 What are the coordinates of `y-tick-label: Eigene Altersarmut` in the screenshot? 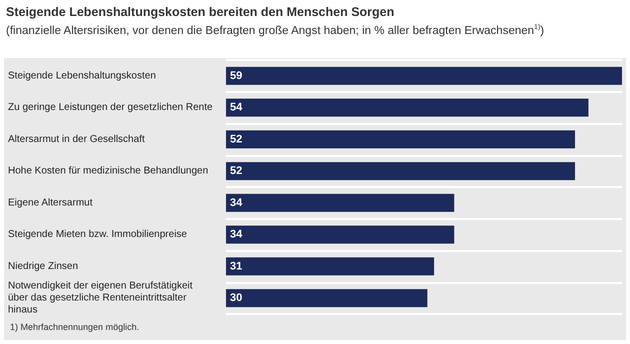 It's located at (50, 202).